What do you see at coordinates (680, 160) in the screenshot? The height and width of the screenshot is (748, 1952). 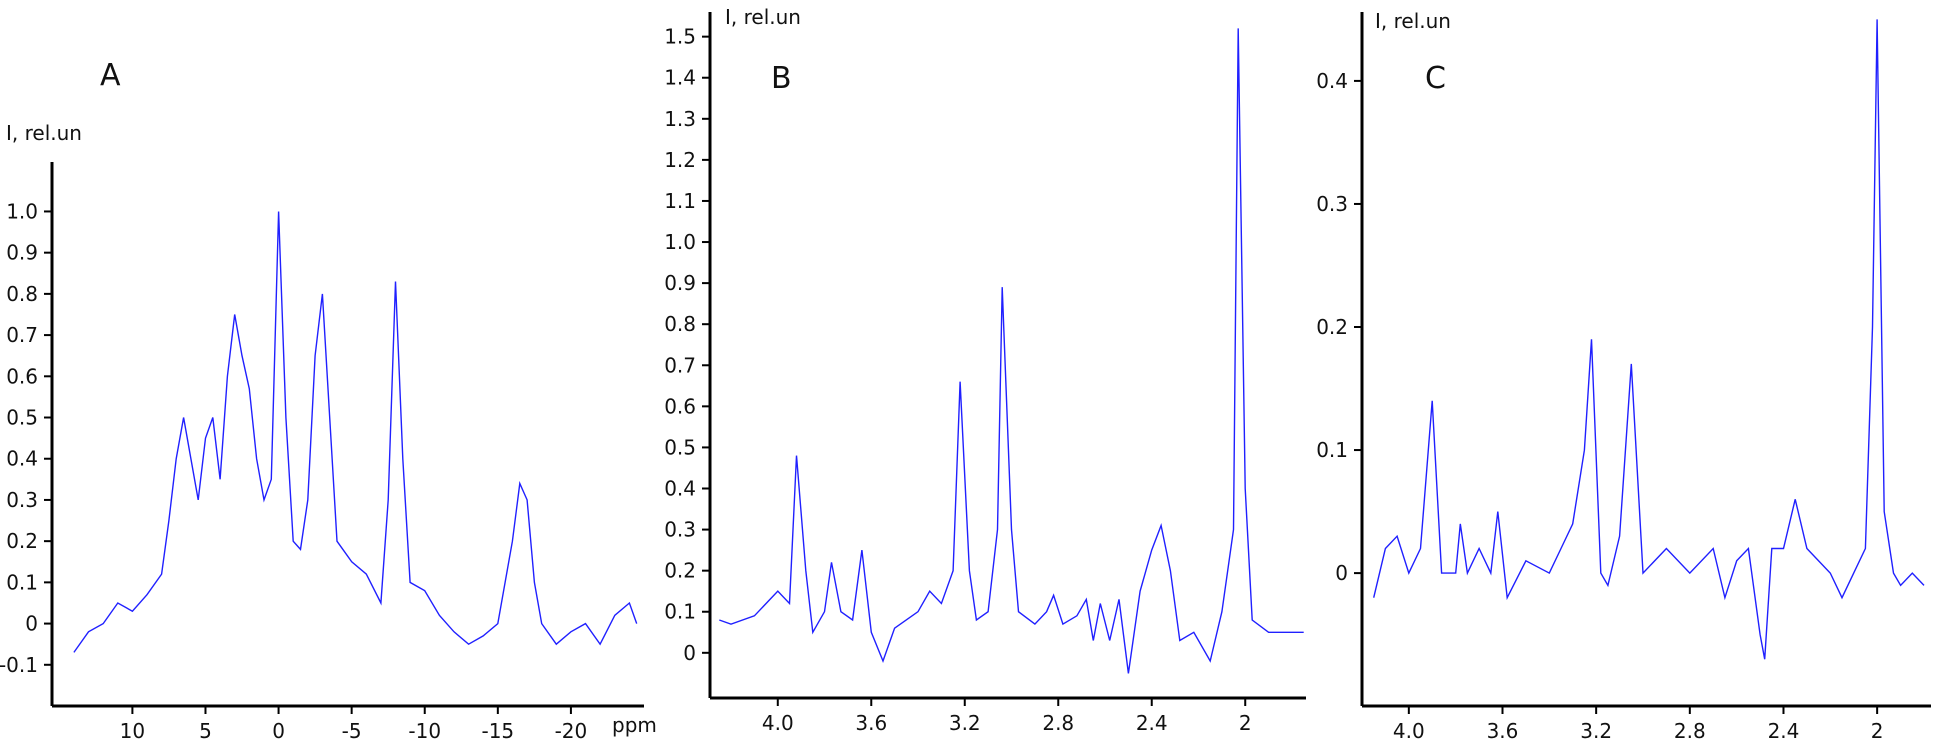 I see `y-tick-label: 1.2` at bounding box center [680, 160].